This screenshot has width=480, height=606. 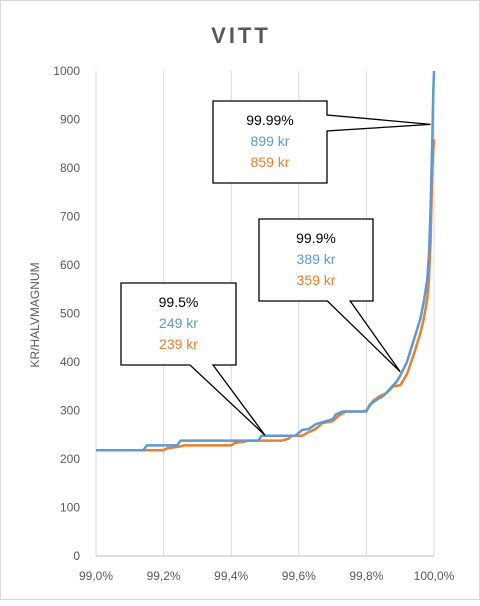 I want to click on callout: 99.99% 899 kr 859 kr, so click(x=321, y=142).